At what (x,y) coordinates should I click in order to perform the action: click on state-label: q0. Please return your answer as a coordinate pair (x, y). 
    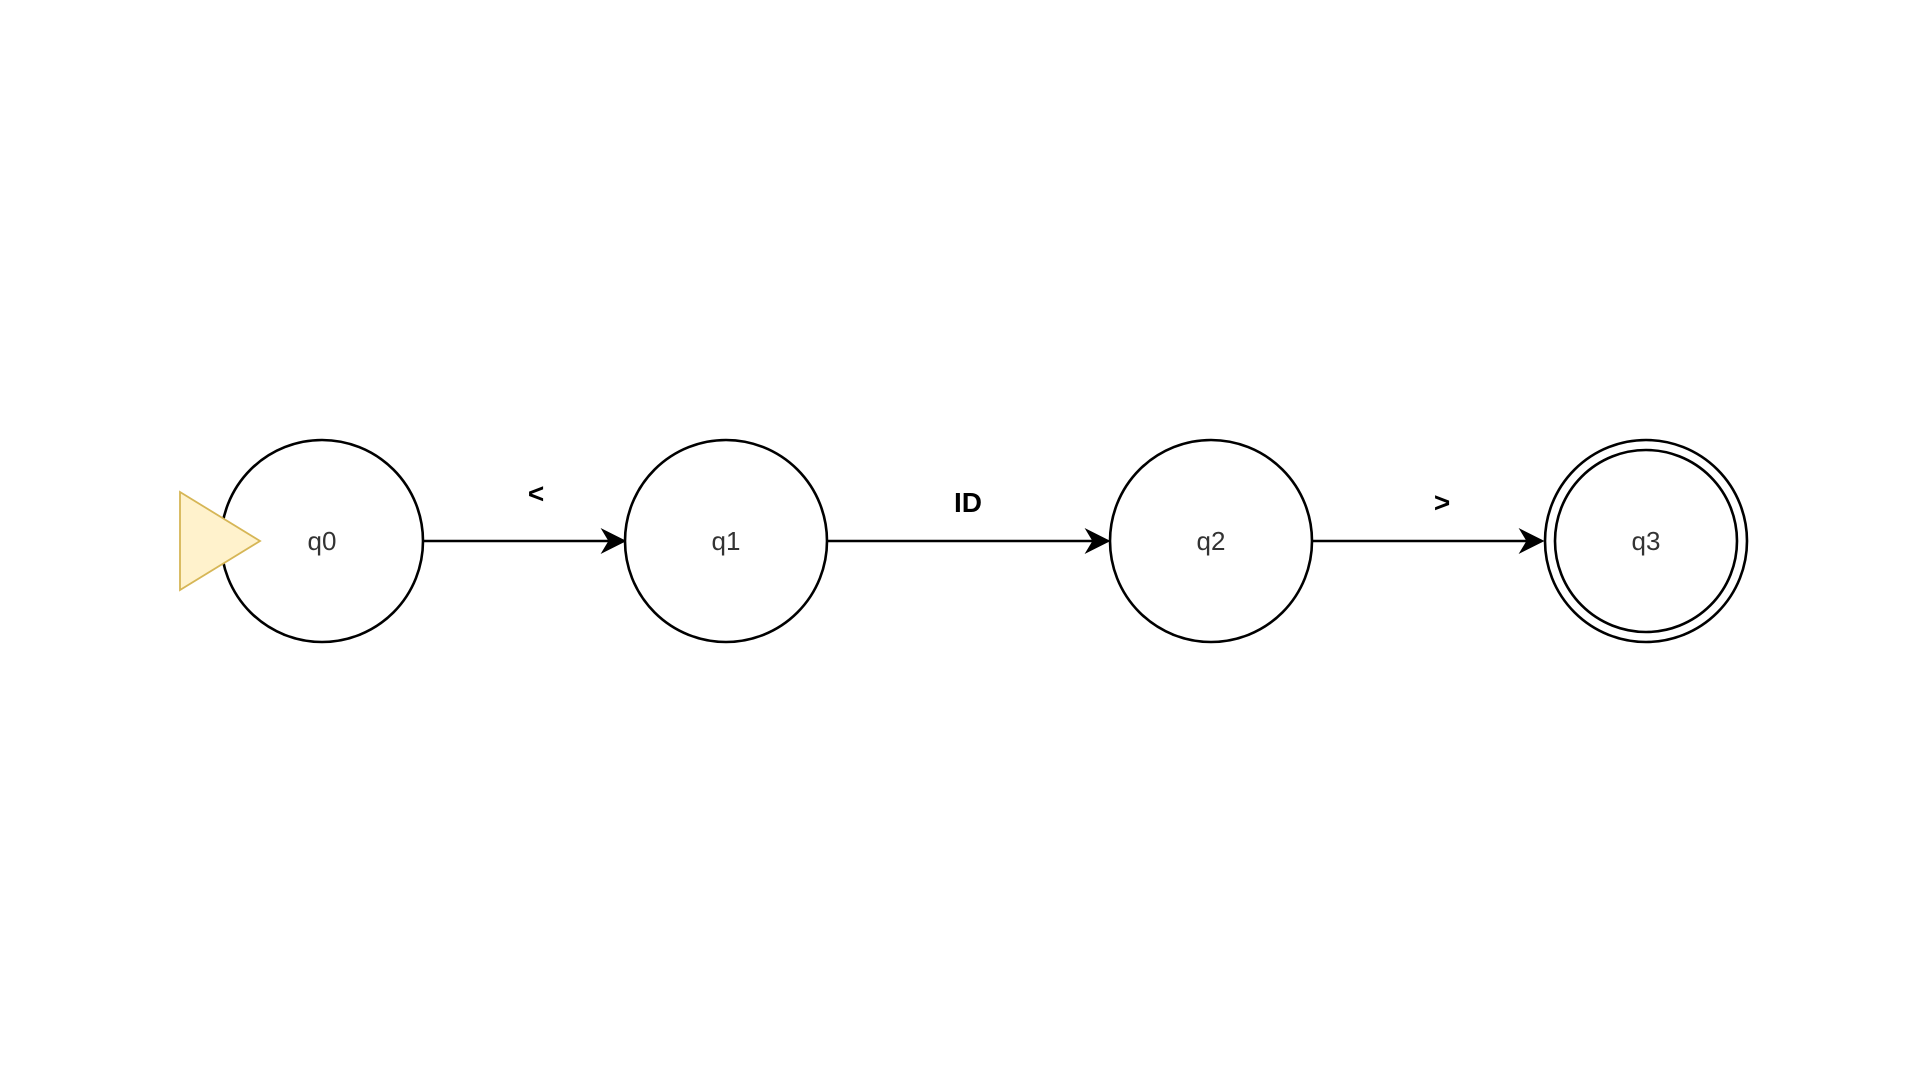
    Looking at the image, I should click on (322, 541).